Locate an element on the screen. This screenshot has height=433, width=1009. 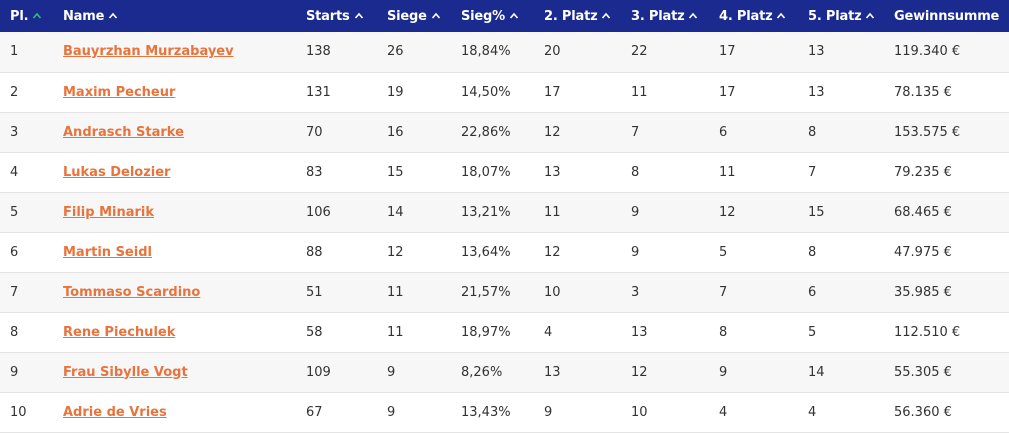
jockey-name-link: Andrasch Starke is located at coordinates (123, 132).